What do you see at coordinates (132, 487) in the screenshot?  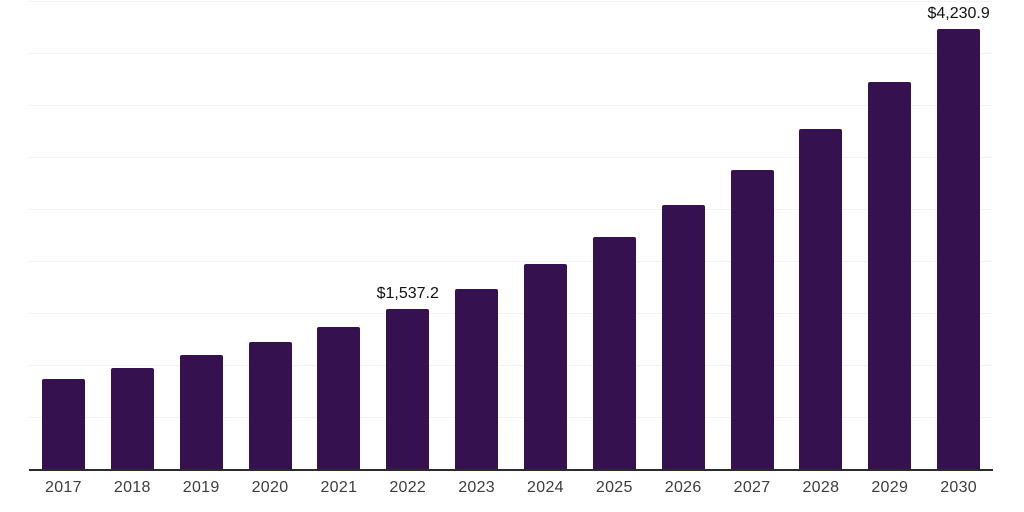 I see `x-tick-label-2018: 2018` at bounding box center [132, 487].